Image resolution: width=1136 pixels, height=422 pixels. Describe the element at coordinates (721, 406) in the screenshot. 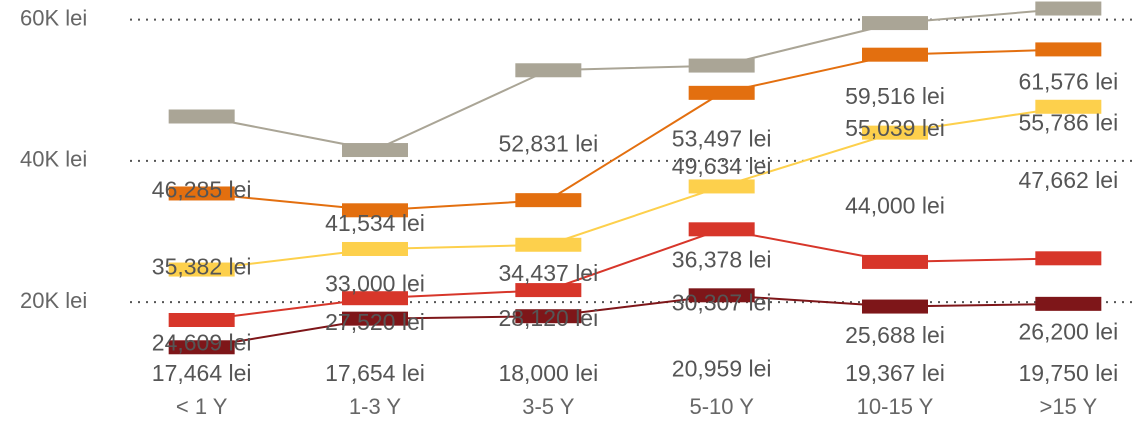

I see `x-tick-label: 5-10 Y` at that location.